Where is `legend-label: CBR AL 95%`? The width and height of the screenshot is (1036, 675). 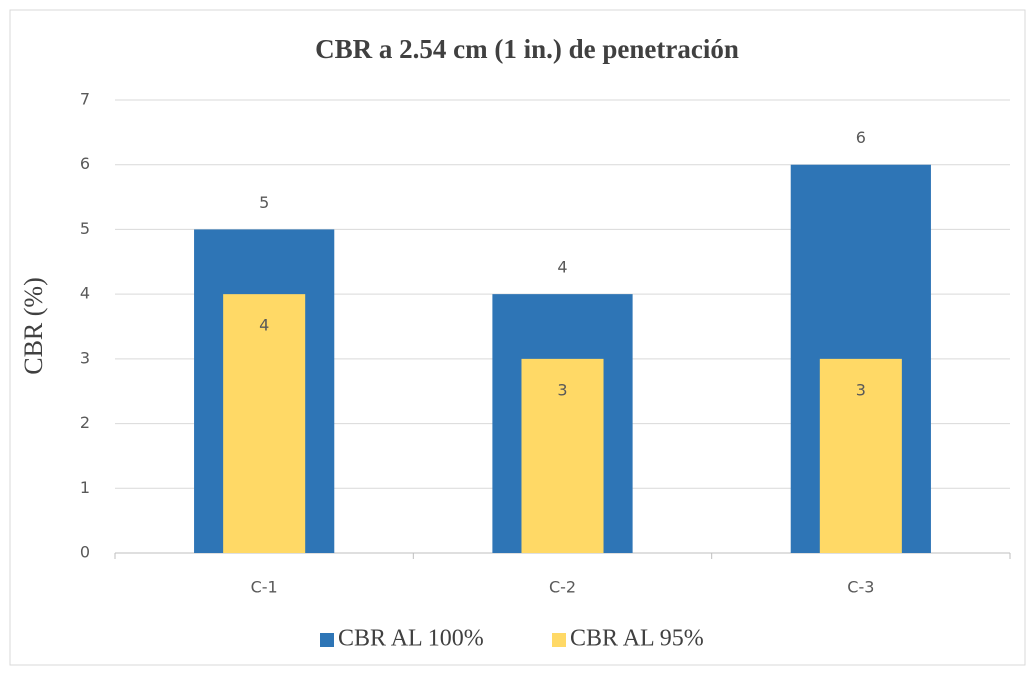 legend-label: CBR AL 95% is located at coordinates (637, 639).